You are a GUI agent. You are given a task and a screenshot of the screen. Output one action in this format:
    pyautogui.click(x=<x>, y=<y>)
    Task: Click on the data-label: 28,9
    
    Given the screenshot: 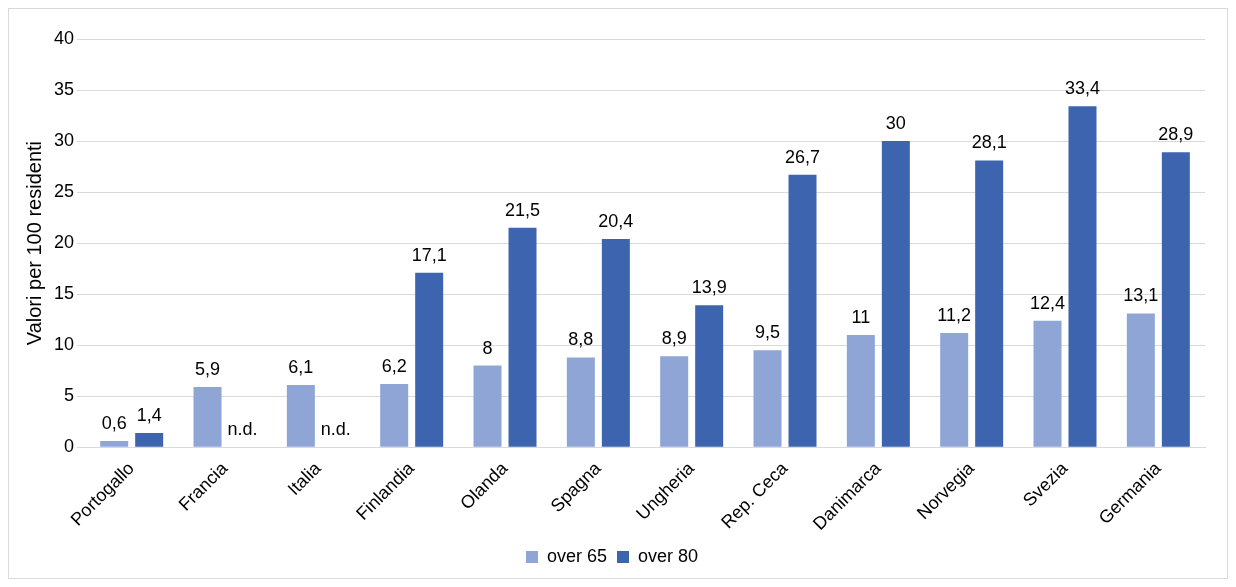 What is the action you would take?
    pyautogui.click(x=1176, y=134)
    